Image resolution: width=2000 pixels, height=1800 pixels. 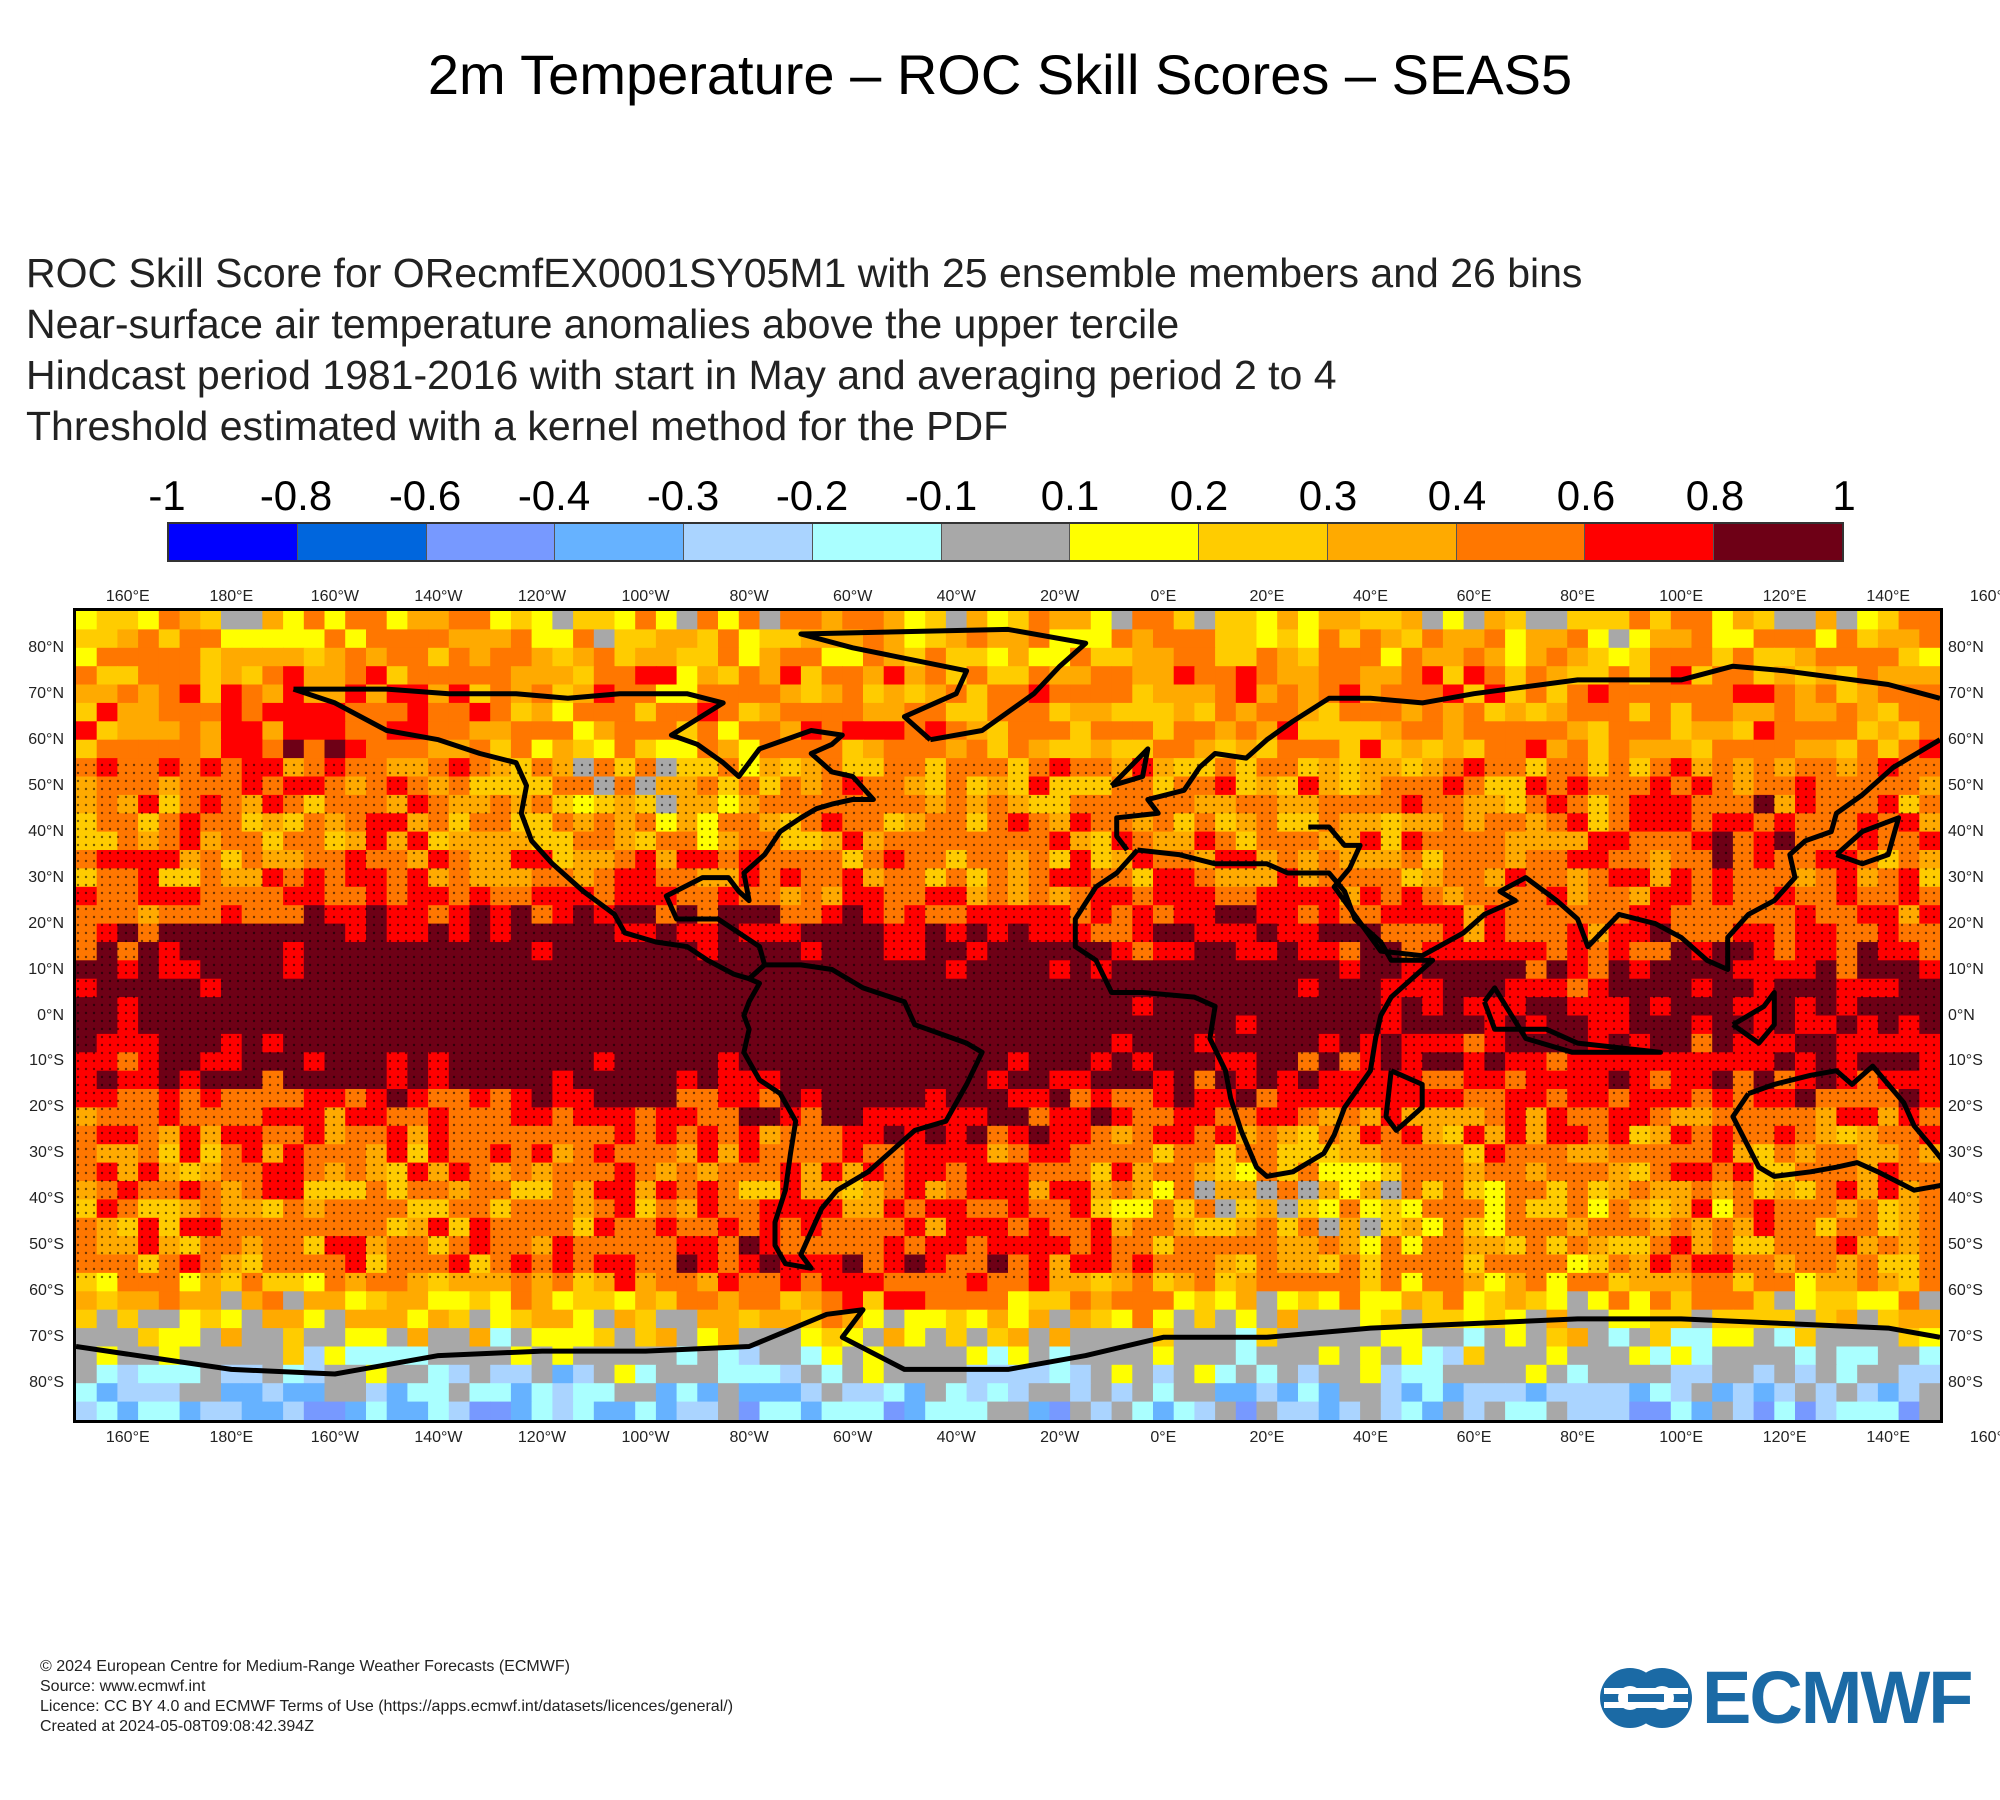 I want to click on footer-line-source: Source: www.ecmwf.int, so click(x=123, y=1686).